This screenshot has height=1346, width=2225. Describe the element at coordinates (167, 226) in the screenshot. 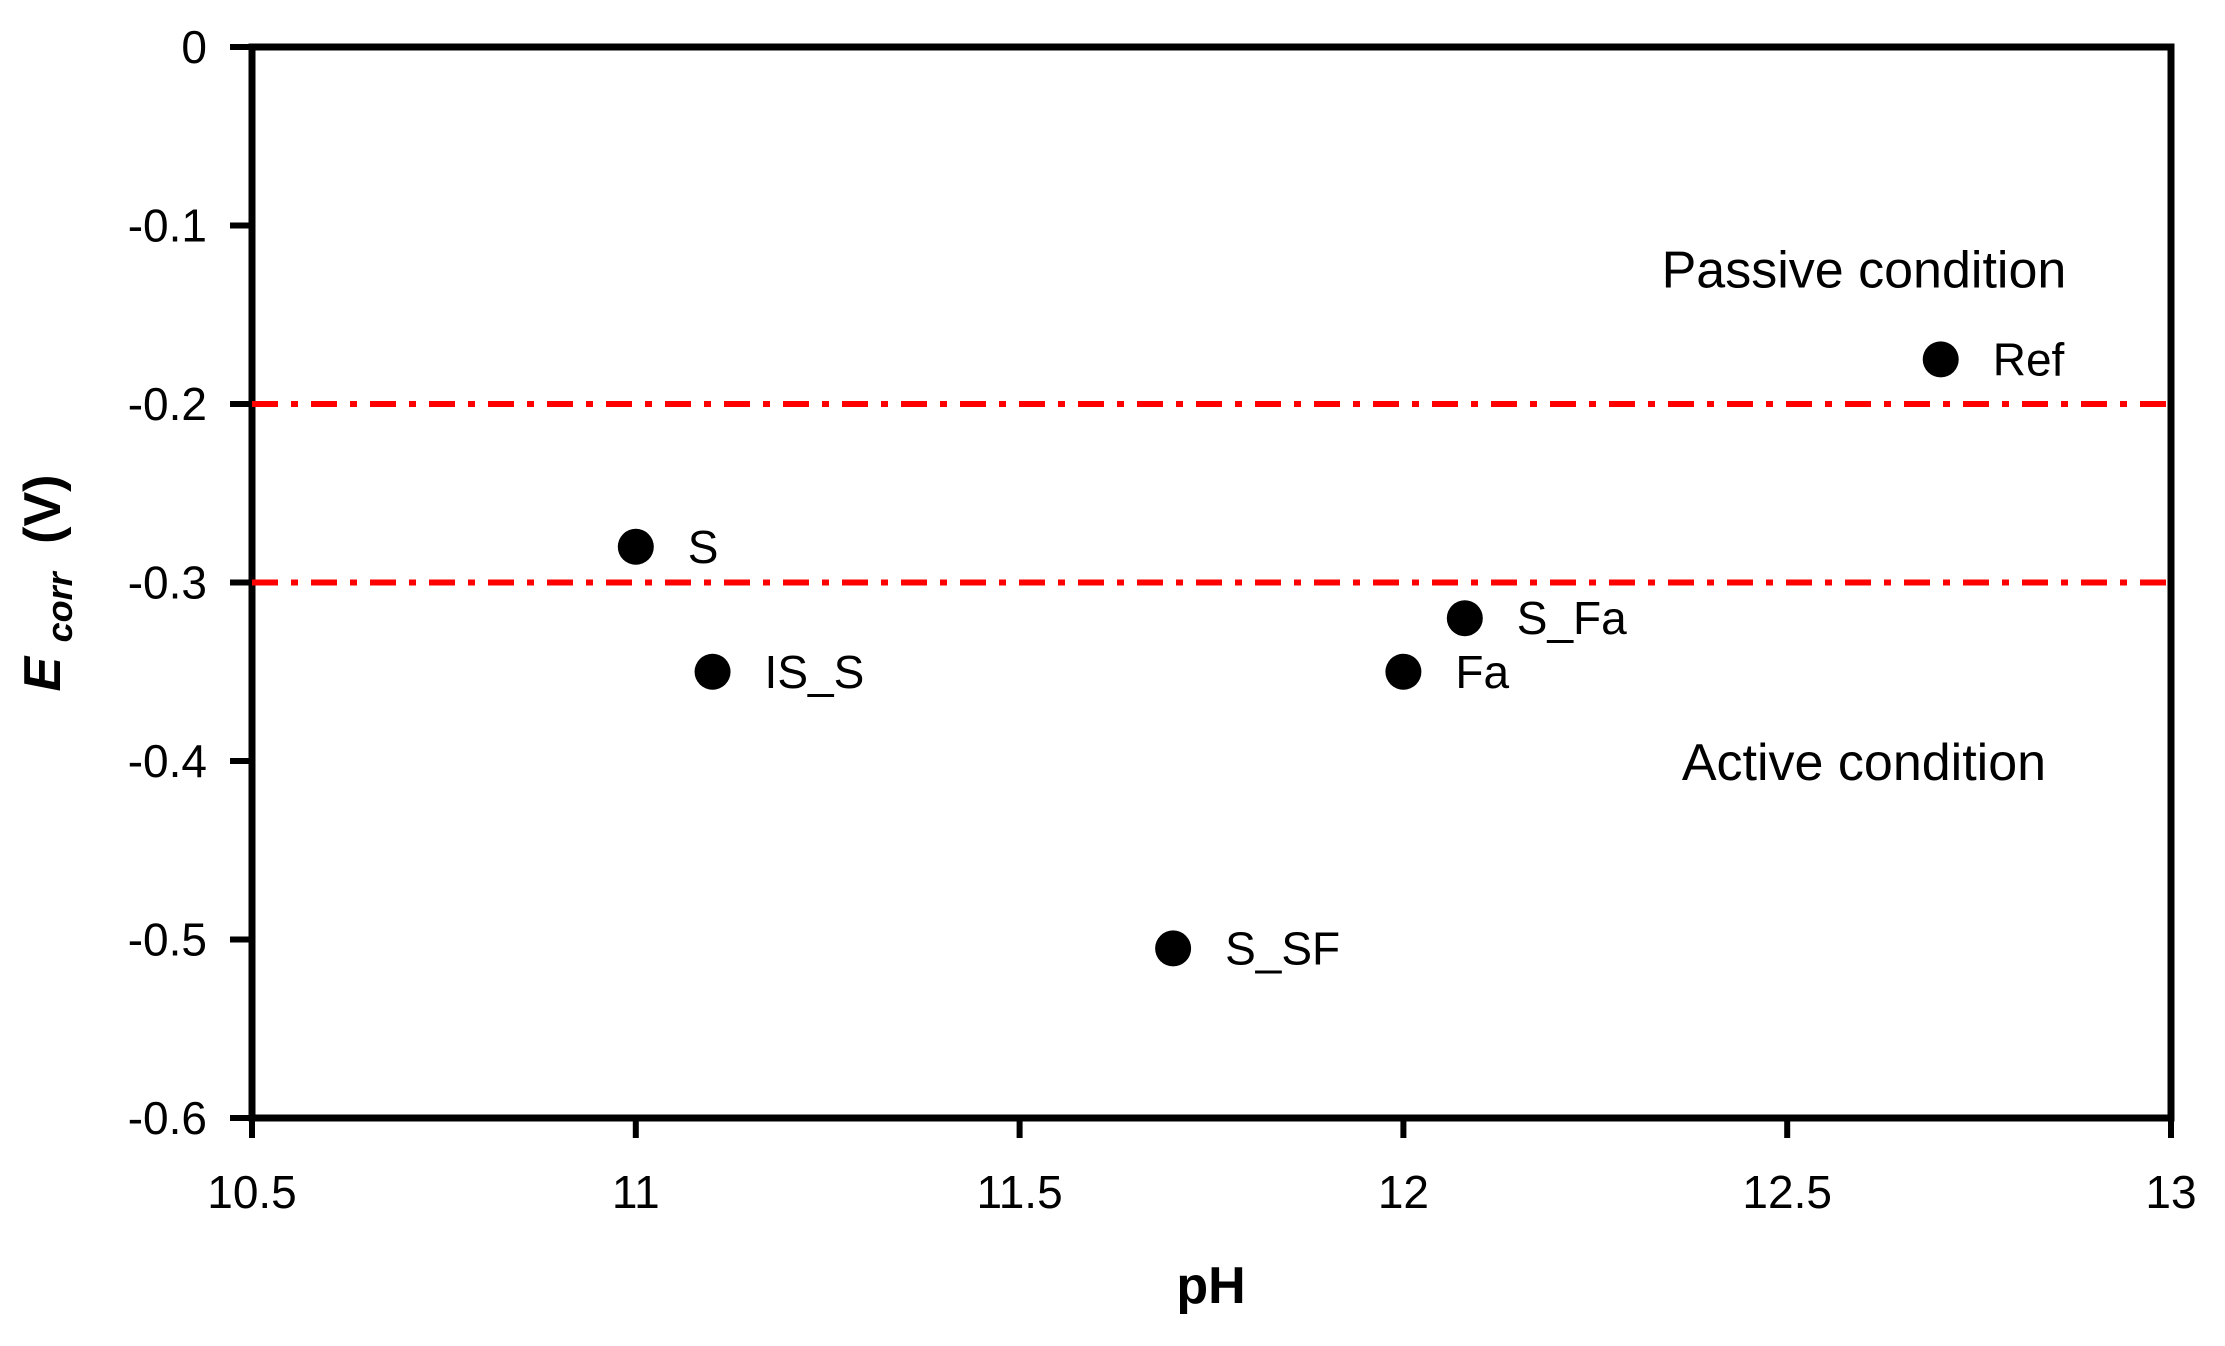

I see `y-axis-tick-label: -0.1` at that location.